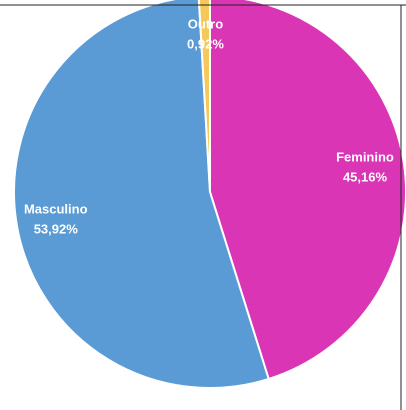 The image size is (406, 410). Describe the element at coordinates (205, 44) in the screenshot. I see `slice-value-label: 0,92%` at that location.